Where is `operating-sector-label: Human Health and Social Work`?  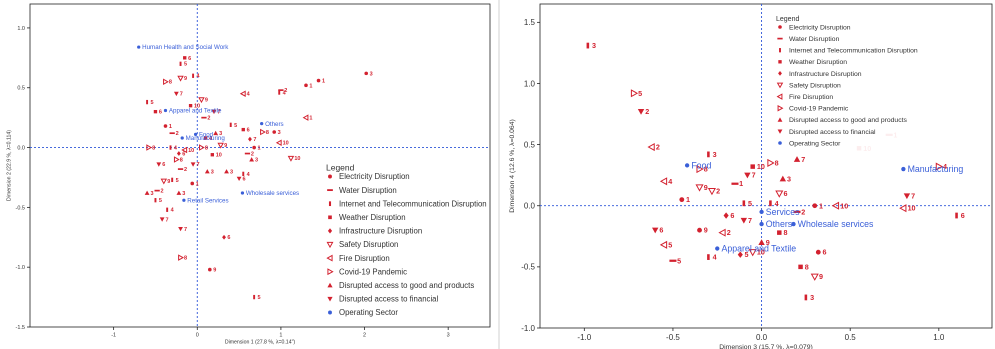
operating-sector-label: Human Health and Social Work is located at coordinates (185, 47).